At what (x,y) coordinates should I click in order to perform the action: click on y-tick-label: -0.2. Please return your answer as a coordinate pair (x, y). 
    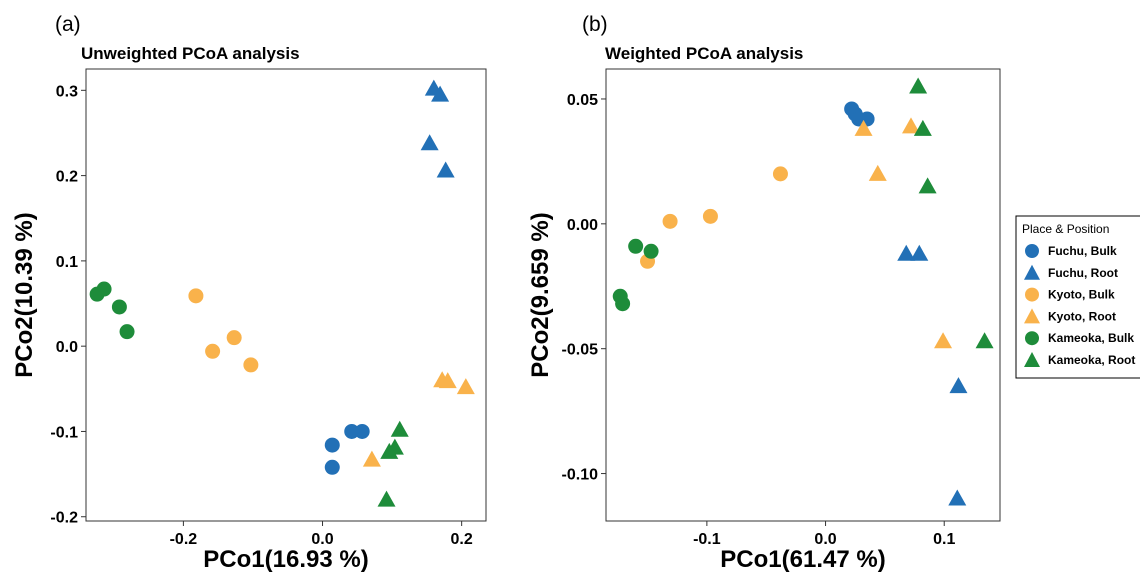
    Looking at the image, I should click on (64, 518).